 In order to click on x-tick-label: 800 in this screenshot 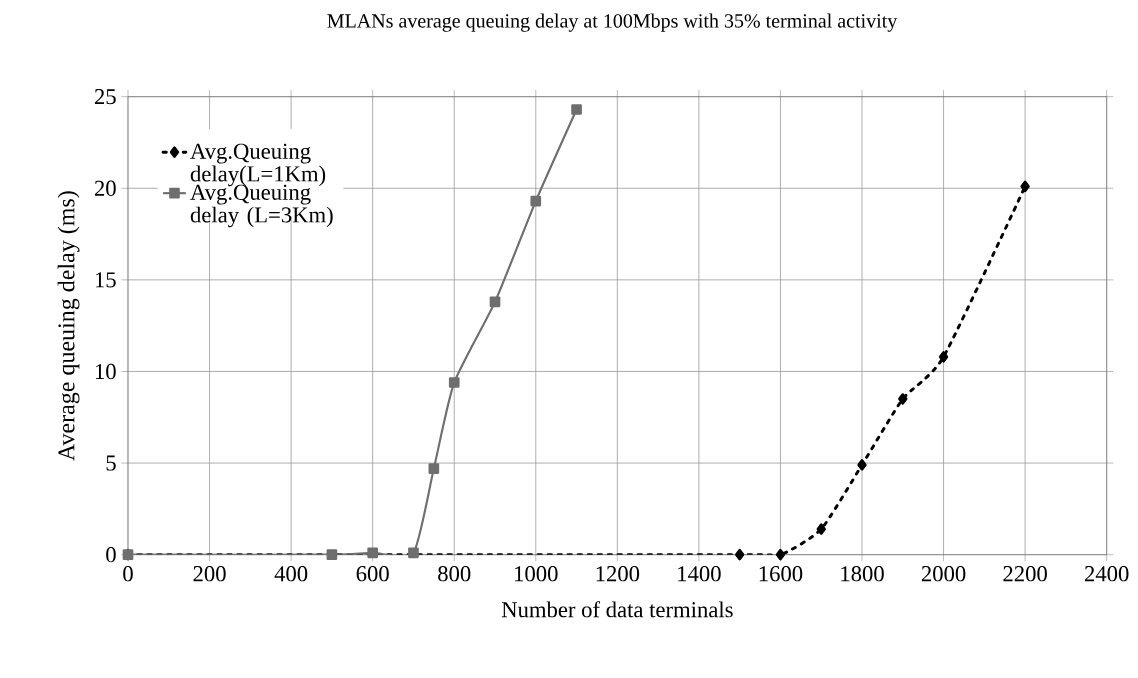, I will do `click(454, 574)`.